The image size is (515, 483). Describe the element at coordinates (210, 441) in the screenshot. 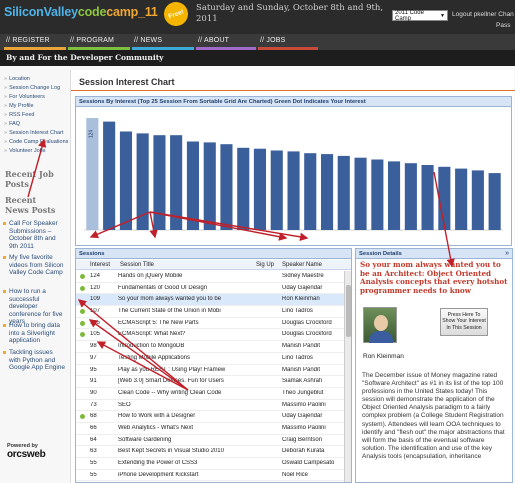

I see `session-row: 64 Software Gardening Craig Berntson` at that location.